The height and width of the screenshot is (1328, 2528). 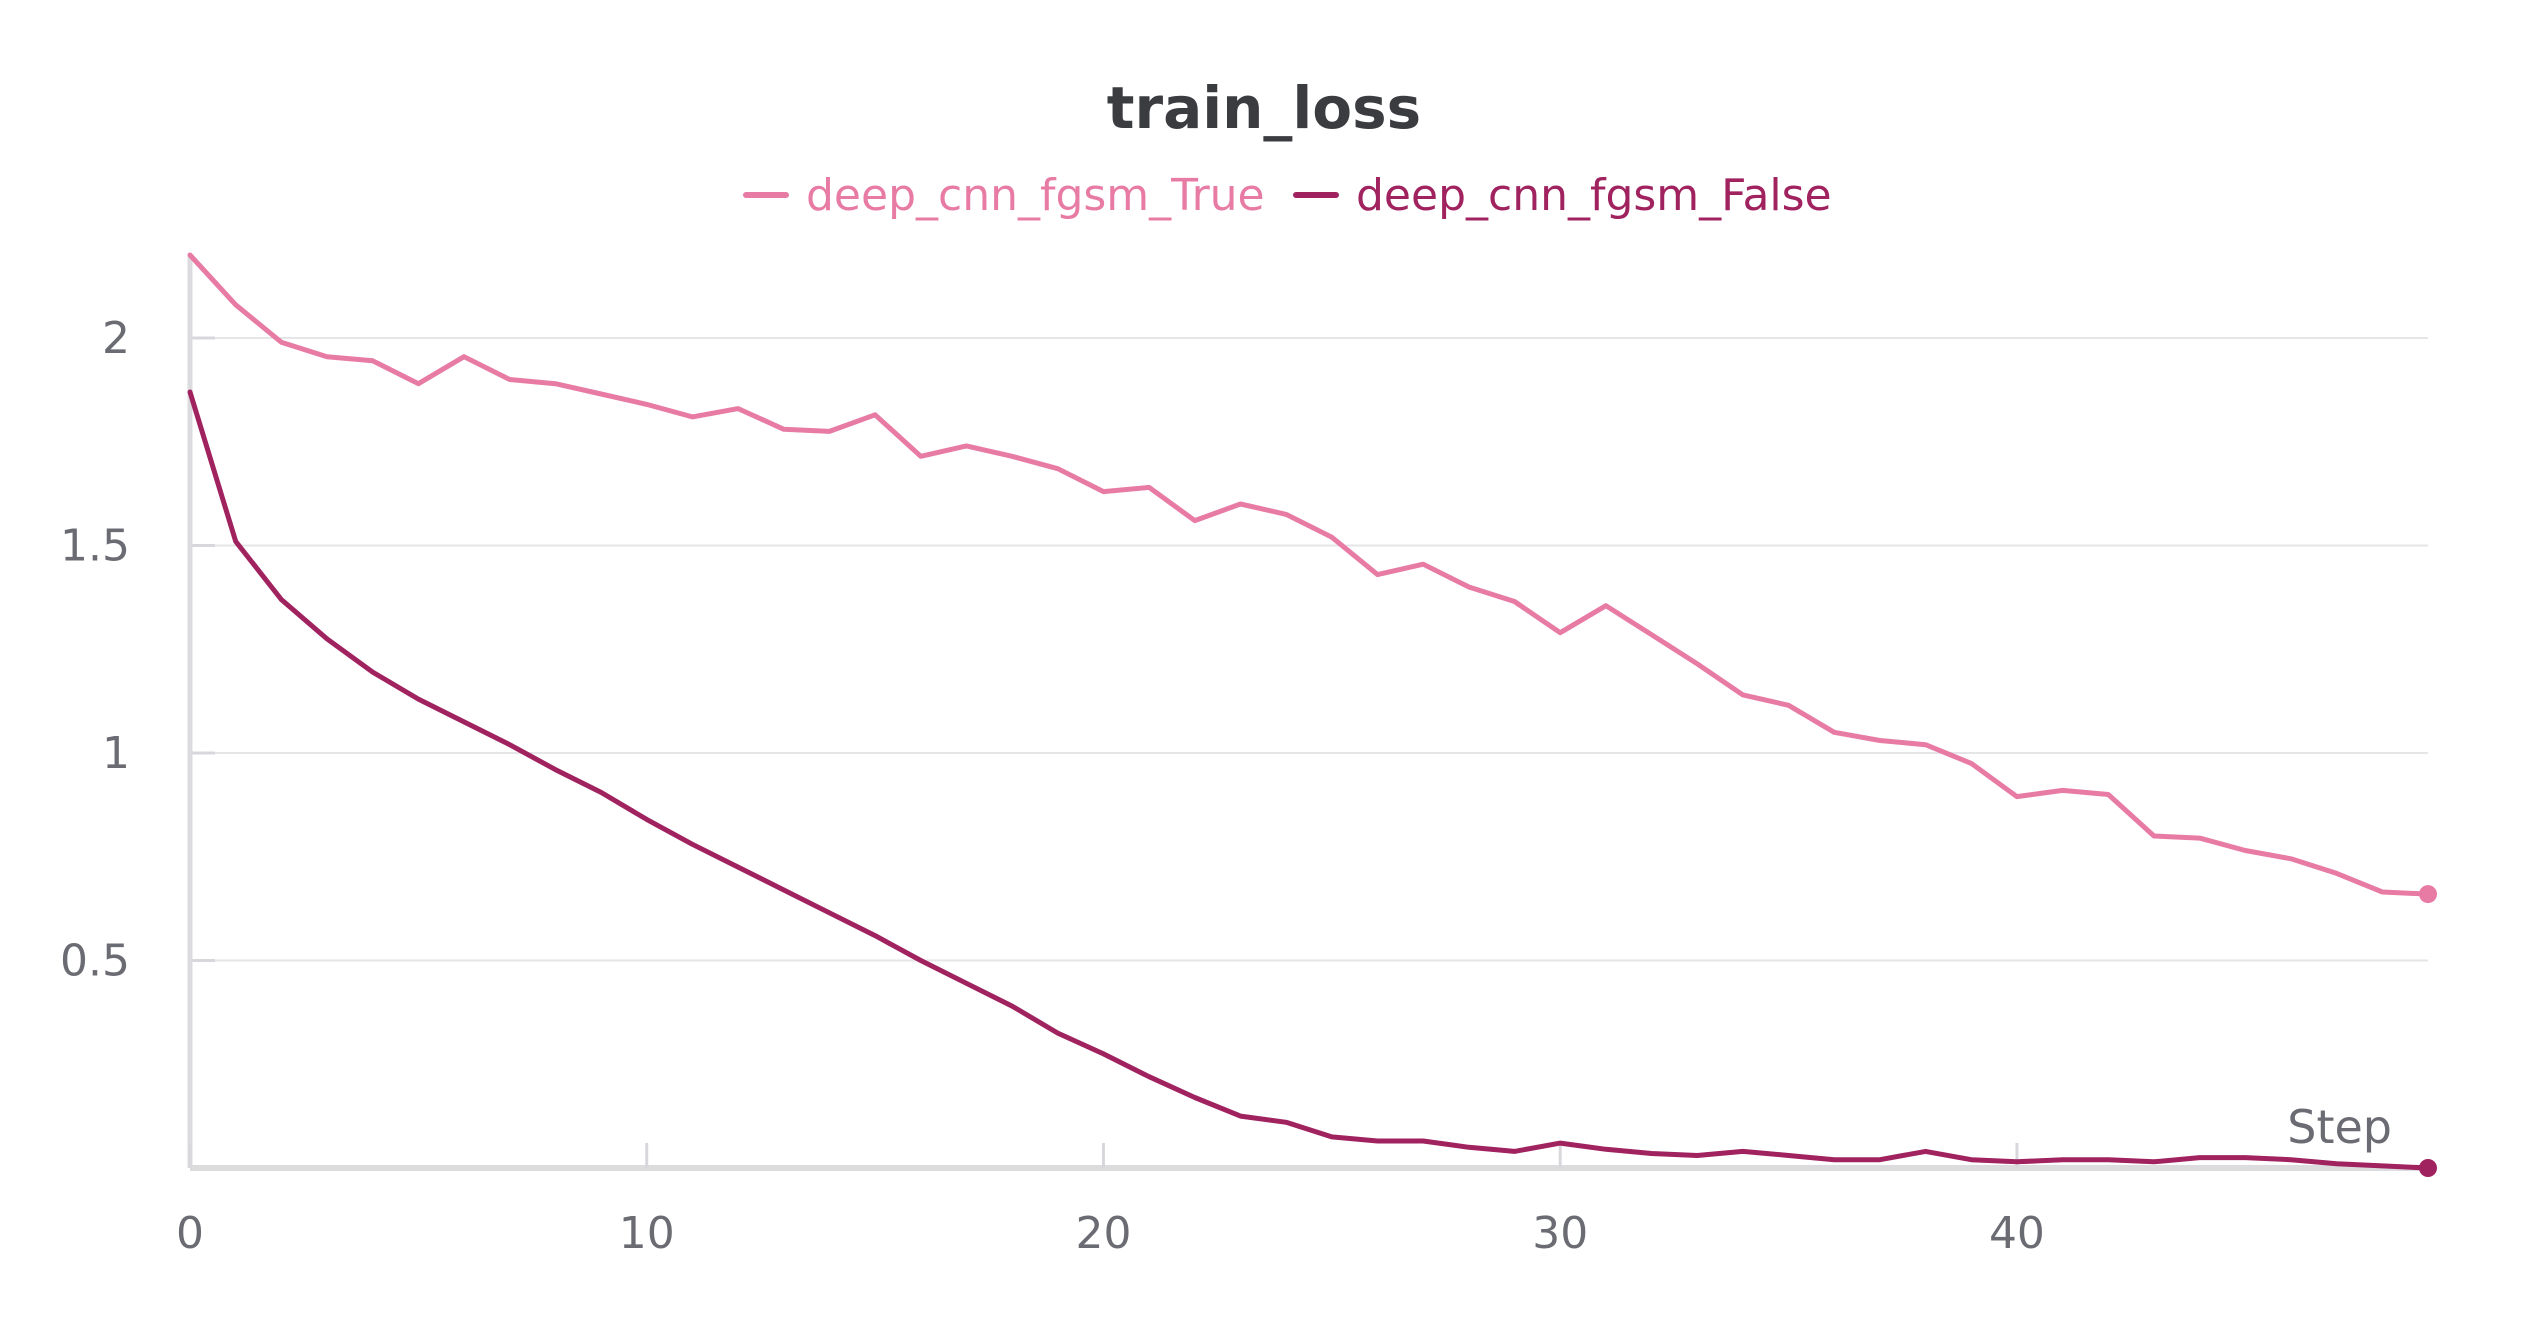 I want to click on legend-label-deep-cnn-fgsm-false: deep_cnn_fgsm_False, so click(x=1594, y=195).